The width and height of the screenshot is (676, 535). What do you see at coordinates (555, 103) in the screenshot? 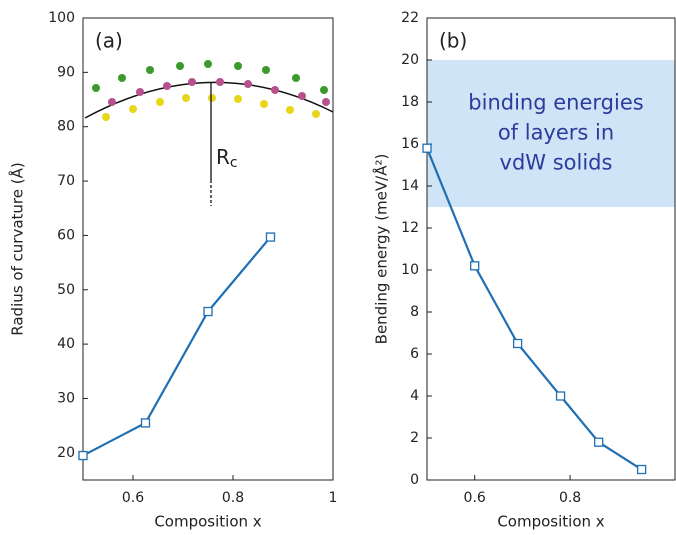
I see `highlight-text: binding energies` at bounding box center [555, 103].